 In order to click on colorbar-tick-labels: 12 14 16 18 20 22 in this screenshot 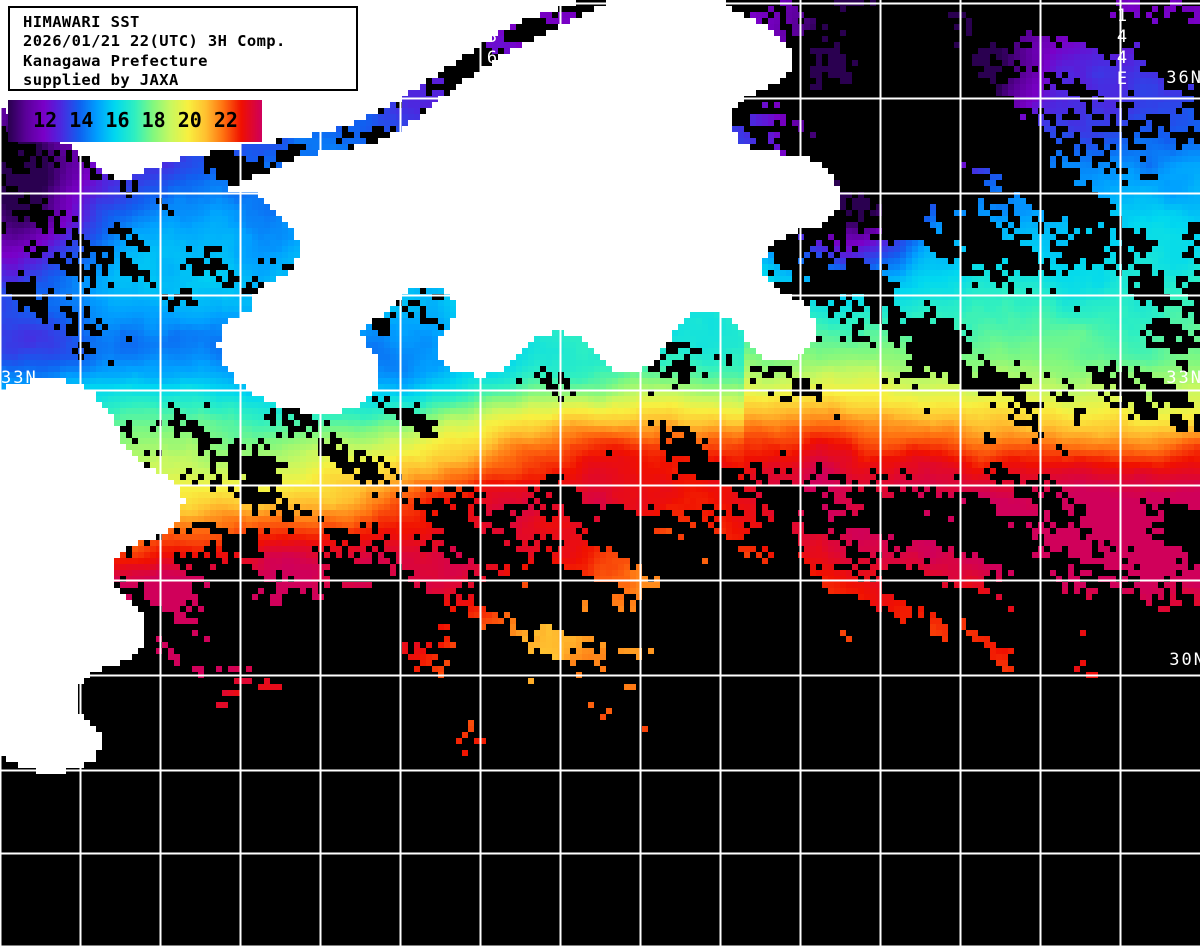, I will do `click(135, 121)`.